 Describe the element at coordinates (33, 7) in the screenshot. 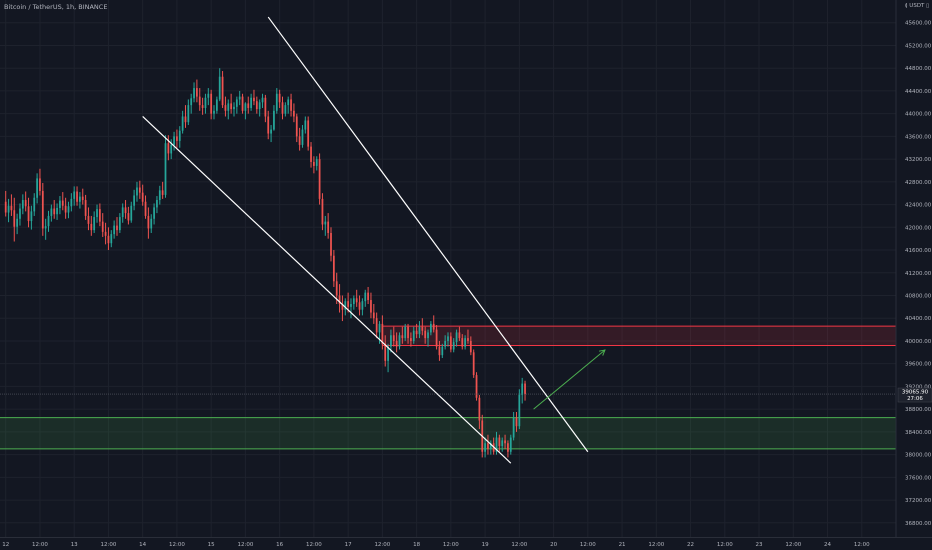

I see `symbol-name: Bitcoin / TetherUS` at that location.